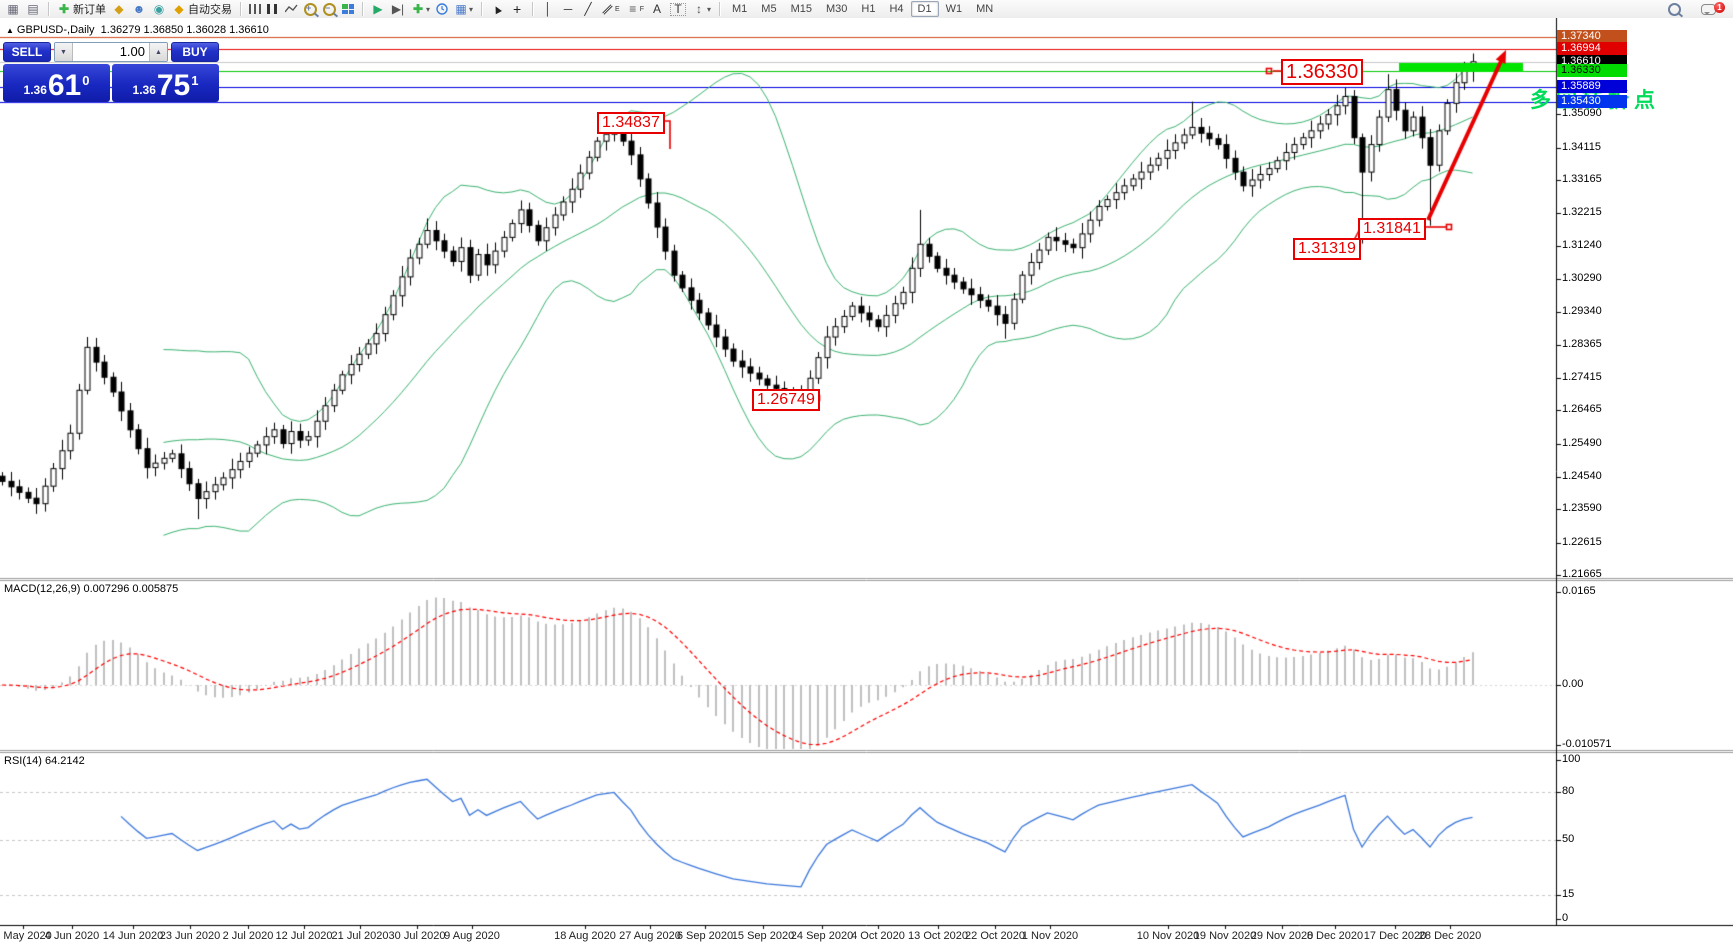 The height and width of the screenshot is (947, 1733). I want to click on date-axis-label: 6 May 2020, so click(26, 936).